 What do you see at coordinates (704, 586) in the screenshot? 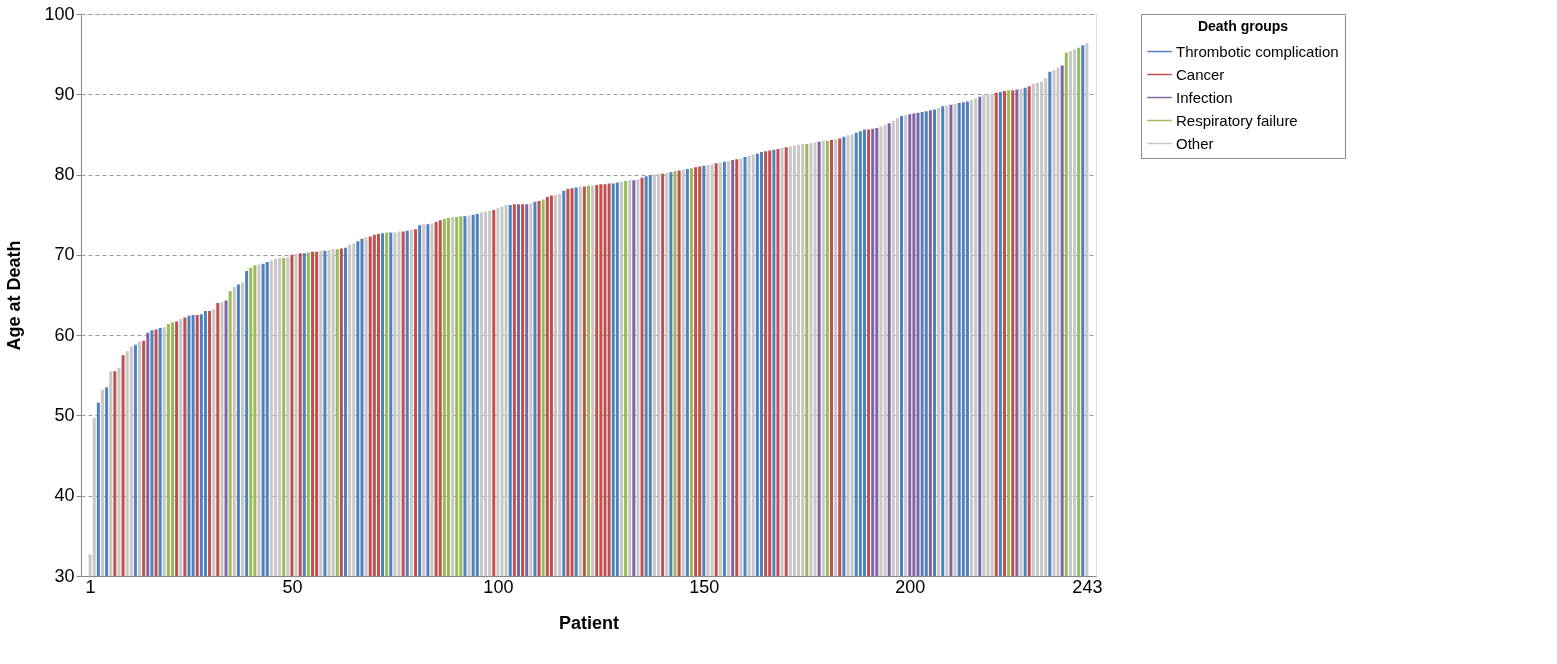
I see `x-tick-label: 150` at bounding box center [704, 586].